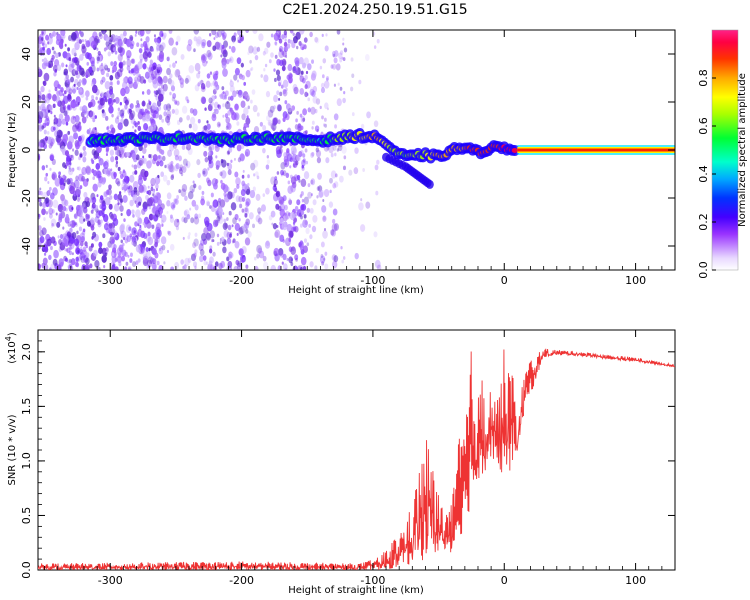 The height and width of the screenshot is (600, 750). What do you see at coordinates (356, 590) in the screenshot?
I see `bottom-x-axis-label: Height of straight line (km)` at bounding box center [356, 590].